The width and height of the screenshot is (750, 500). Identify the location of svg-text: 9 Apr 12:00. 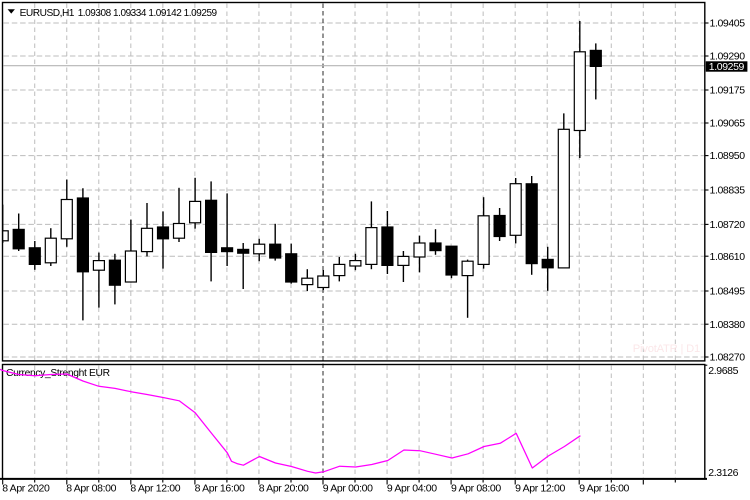
(540, 489).